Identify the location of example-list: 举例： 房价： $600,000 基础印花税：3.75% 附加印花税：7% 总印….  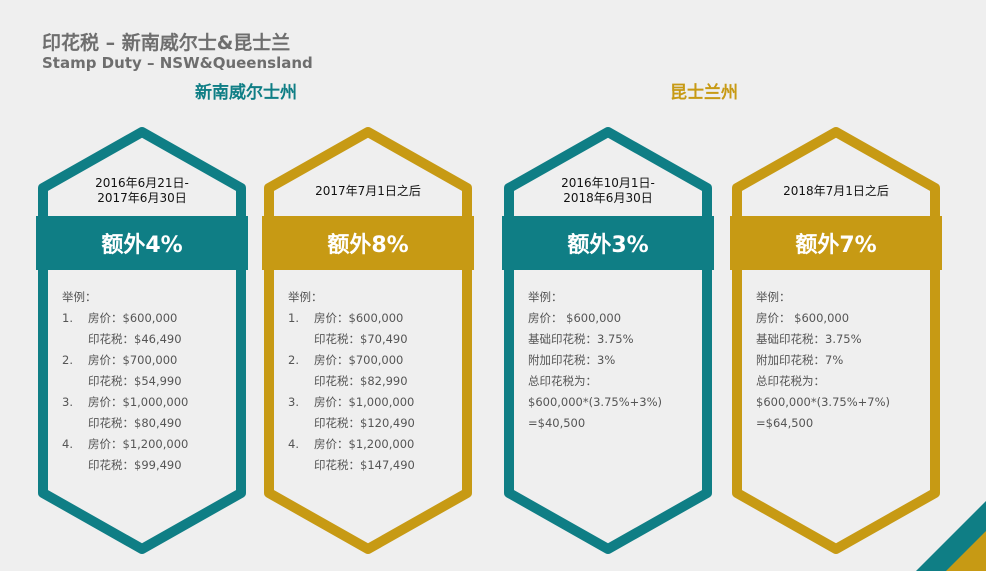
(841, 360).